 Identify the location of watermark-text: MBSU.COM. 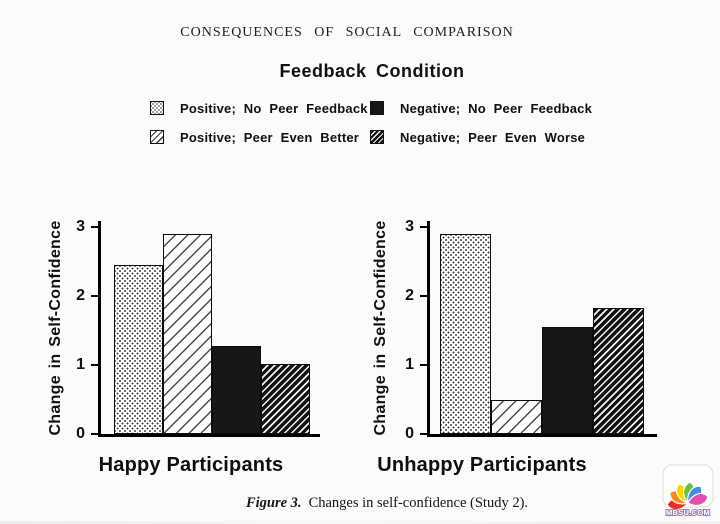
(688, 512).